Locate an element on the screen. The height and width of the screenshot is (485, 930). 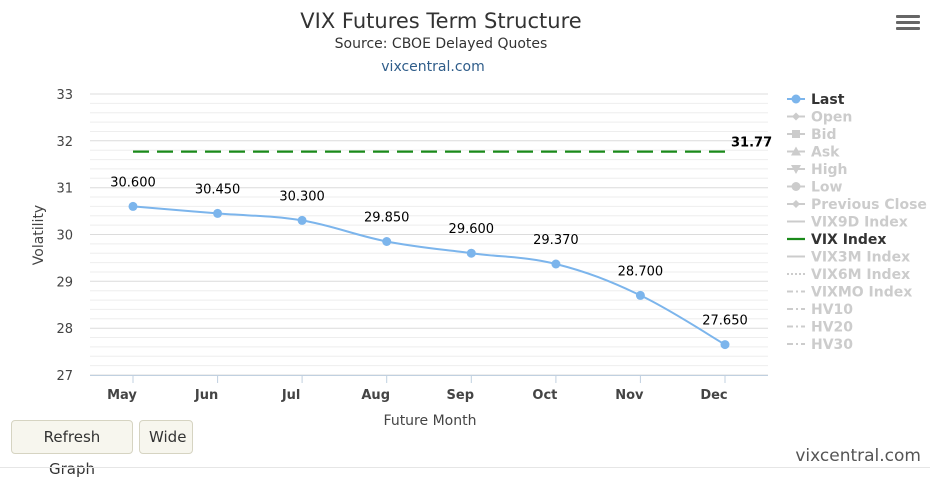
legend-item-label: VIX9D Index is located at coordinates (859, 223).